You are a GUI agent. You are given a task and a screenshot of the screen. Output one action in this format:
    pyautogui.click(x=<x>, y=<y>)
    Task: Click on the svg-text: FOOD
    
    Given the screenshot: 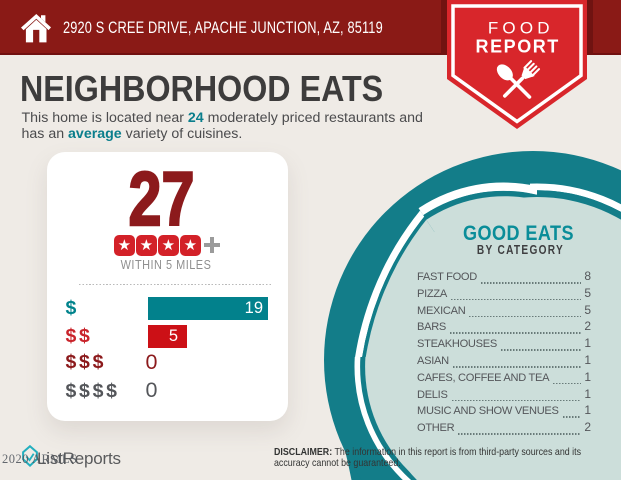 What is the action you would take?
    pyautogui.click(x=521, y=28)
    